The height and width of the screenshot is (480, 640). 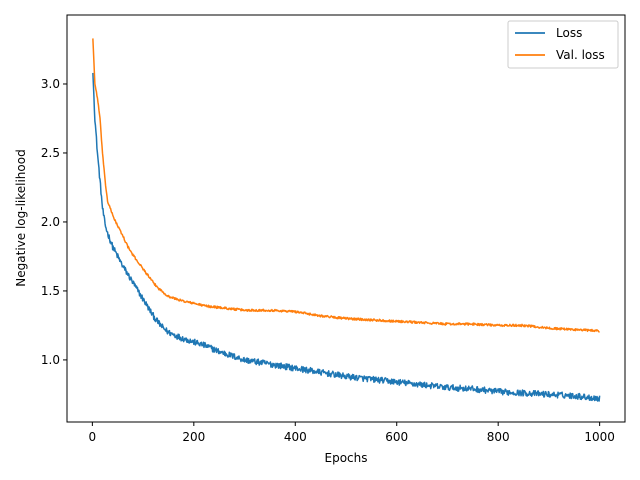 What do you see at coordinates (295, 437) in the screenshot?
I see `x-tick-label: 400` at bounding box center [295, 437].